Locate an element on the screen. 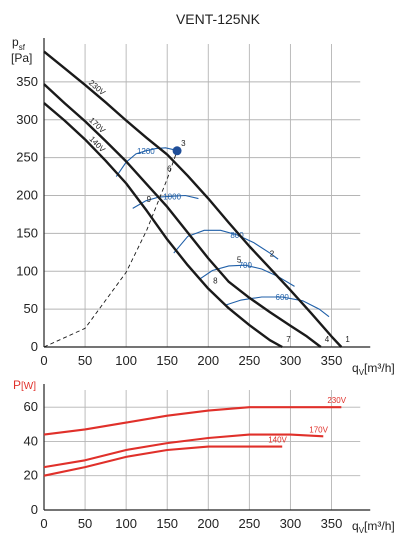 This screenshot has height=548, width=420. pressure-y-label-main: p is located at coordinates (15, 42).